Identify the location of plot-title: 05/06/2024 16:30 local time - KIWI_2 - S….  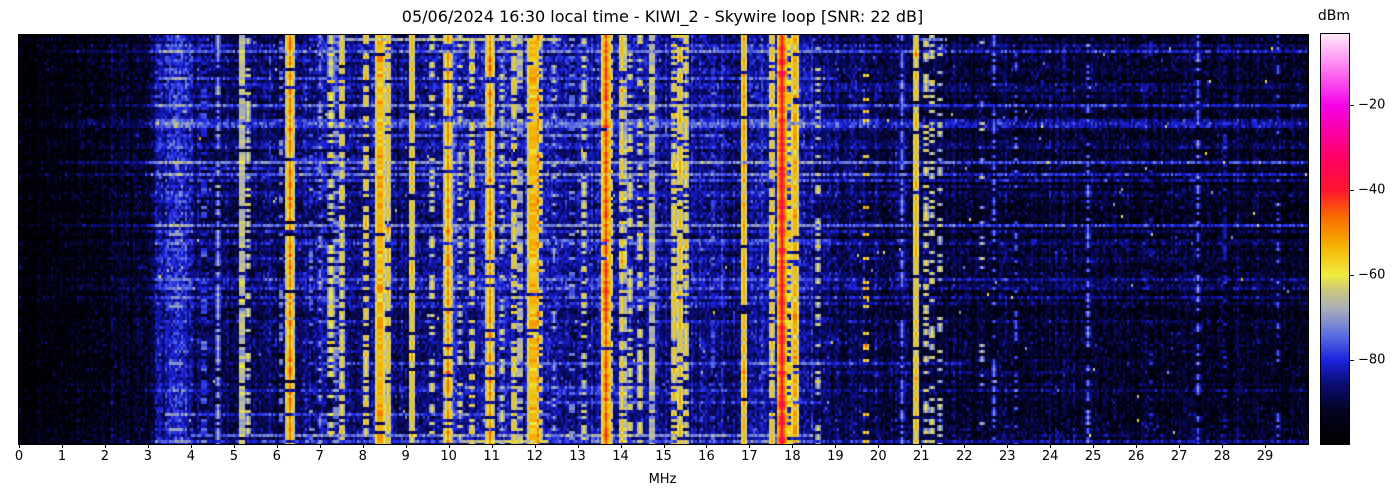
(662, 16).